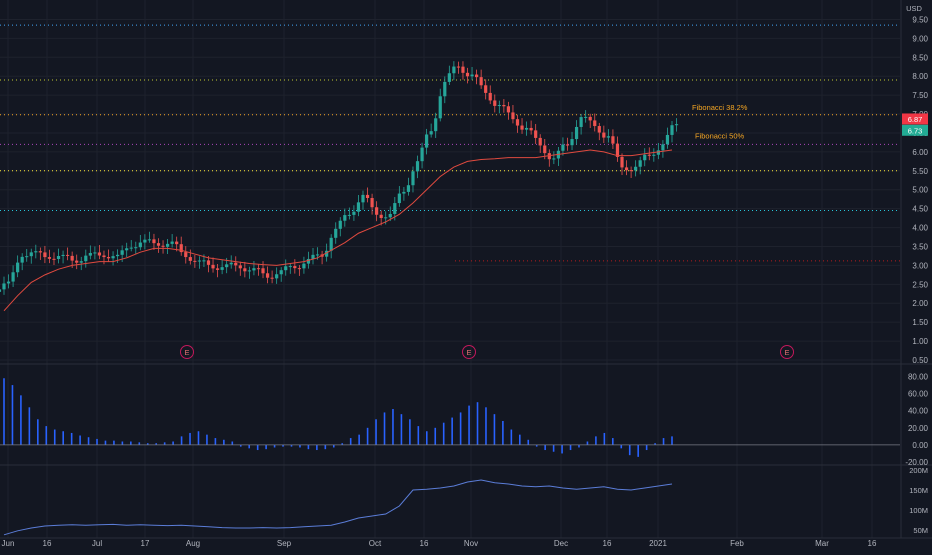 The height and width of the screenshot is (555, 932). I want to click on volume-line, so click(338, 507).